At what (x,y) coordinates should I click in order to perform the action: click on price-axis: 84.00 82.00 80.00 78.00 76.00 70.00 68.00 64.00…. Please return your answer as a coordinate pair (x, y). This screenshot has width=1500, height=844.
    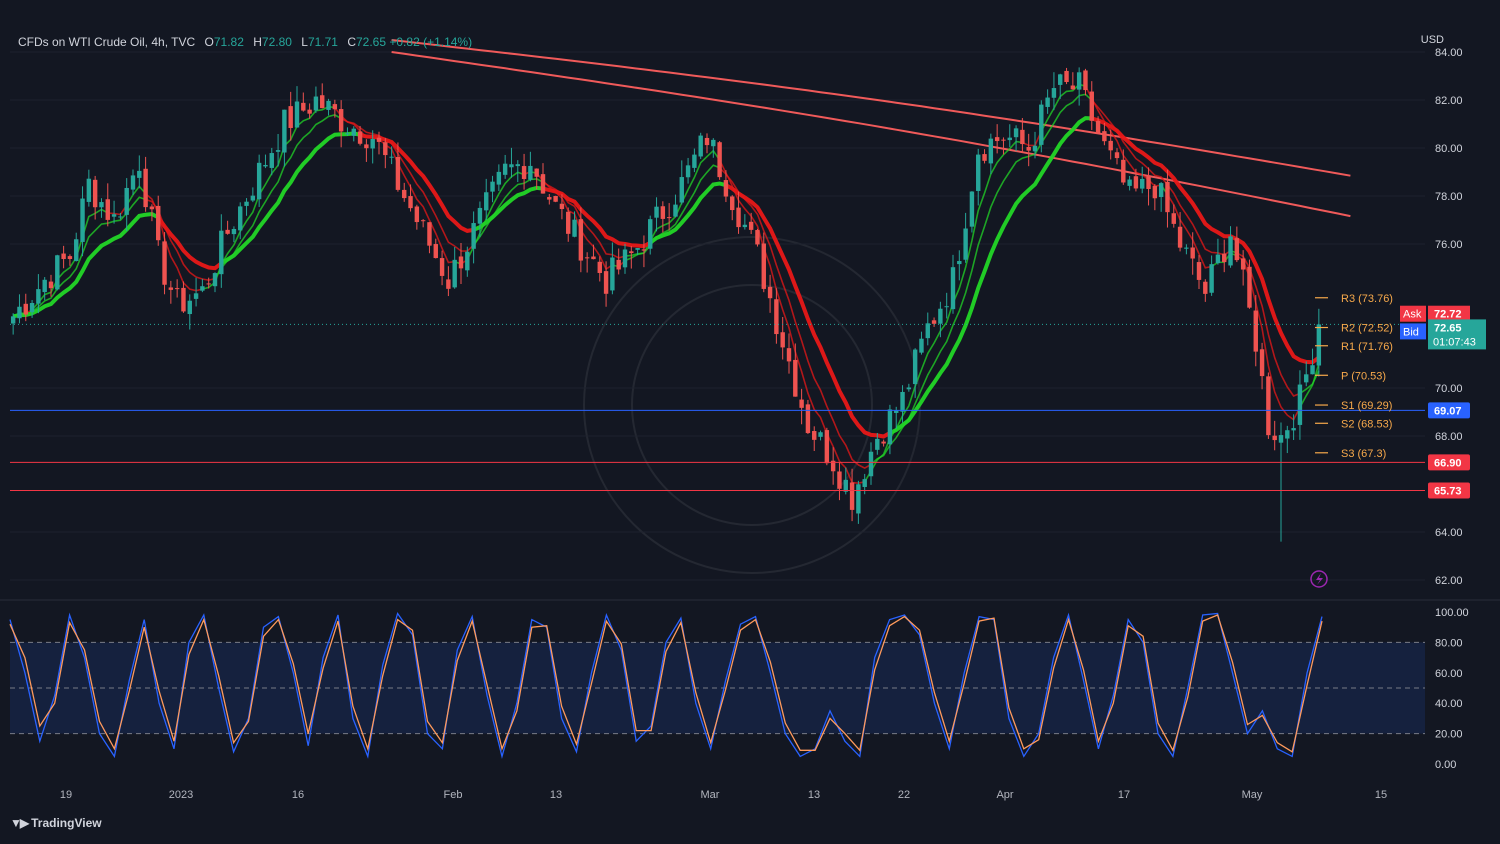
    Looking at the image, I should click on (1443, 317).